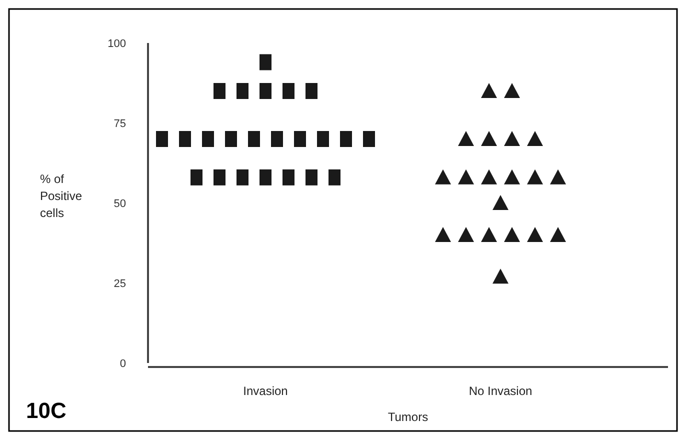  I want to click on x-axis-title: Tumors, so click(408, 417).